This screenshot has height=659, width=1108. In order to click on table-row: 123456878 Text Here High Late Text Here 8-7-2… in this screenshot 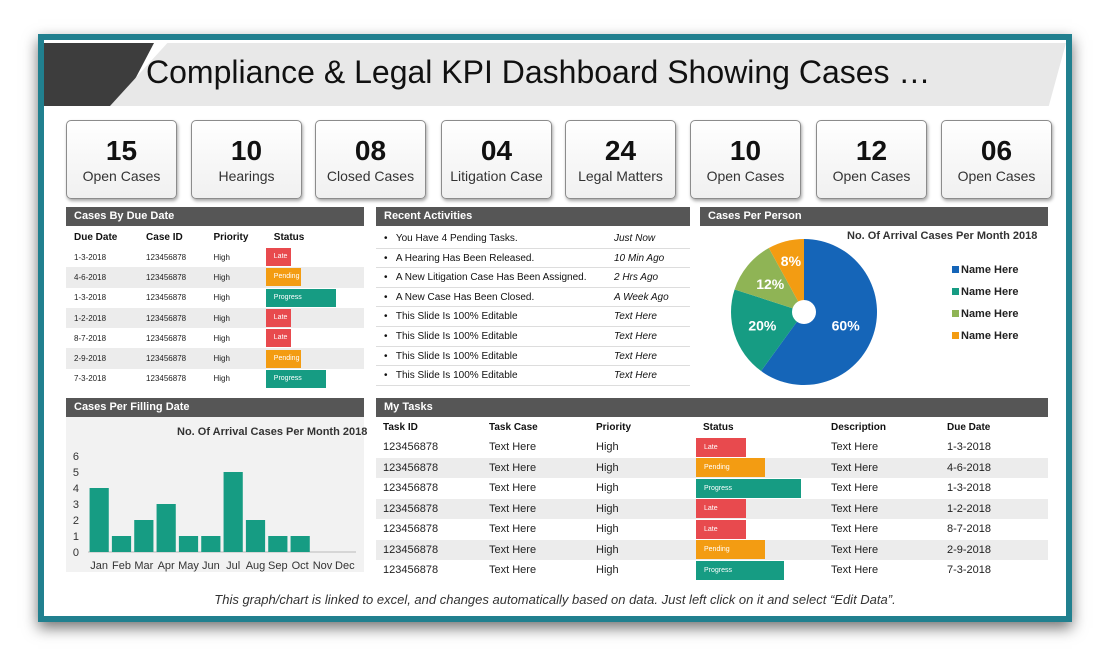, I will do `click(712, 529)`.